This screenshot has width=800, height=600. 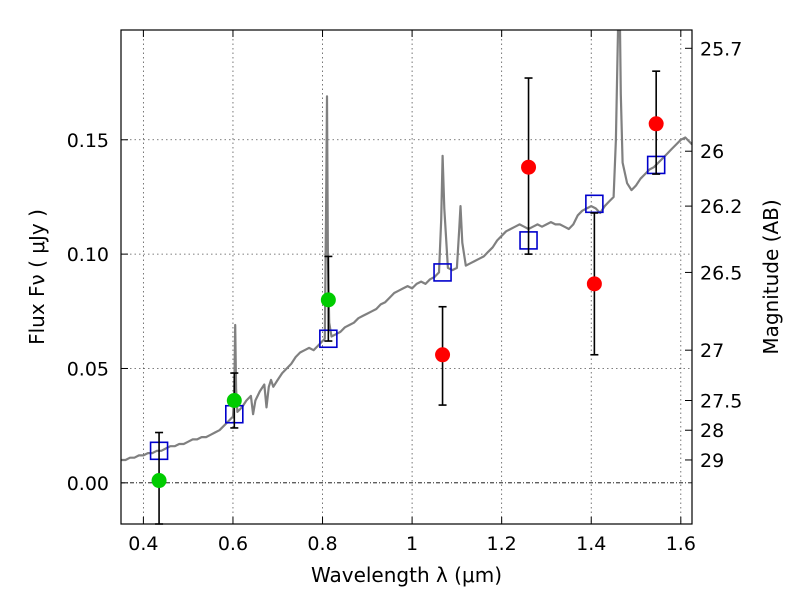 What do you see at coordinates (88, 255) in the screenshot?
I see `y-tick-label: 0.10` at bounding box center [88, 255].